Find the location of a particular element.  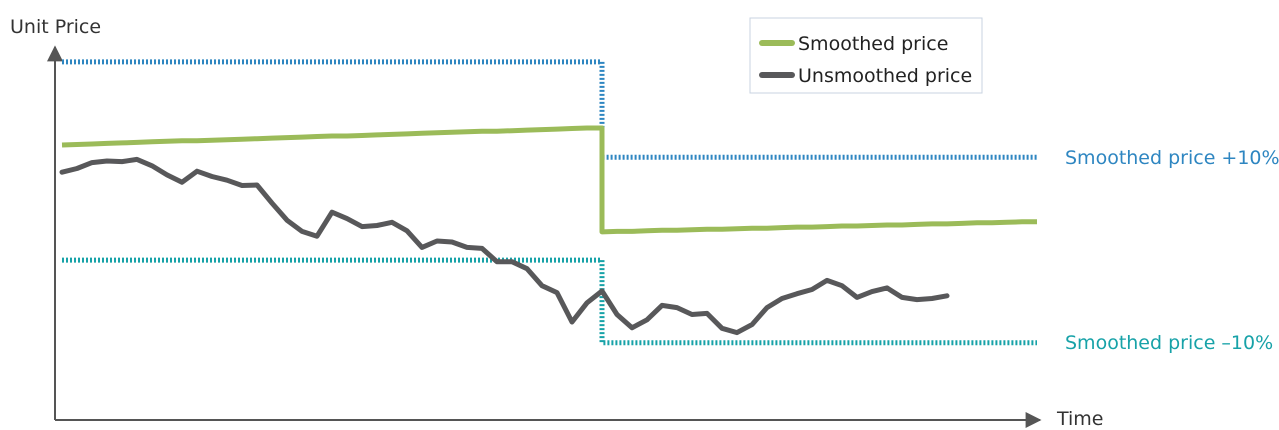

legend-label-unsmoothed: Unsmoothed price is located at coordinates (885, 76).